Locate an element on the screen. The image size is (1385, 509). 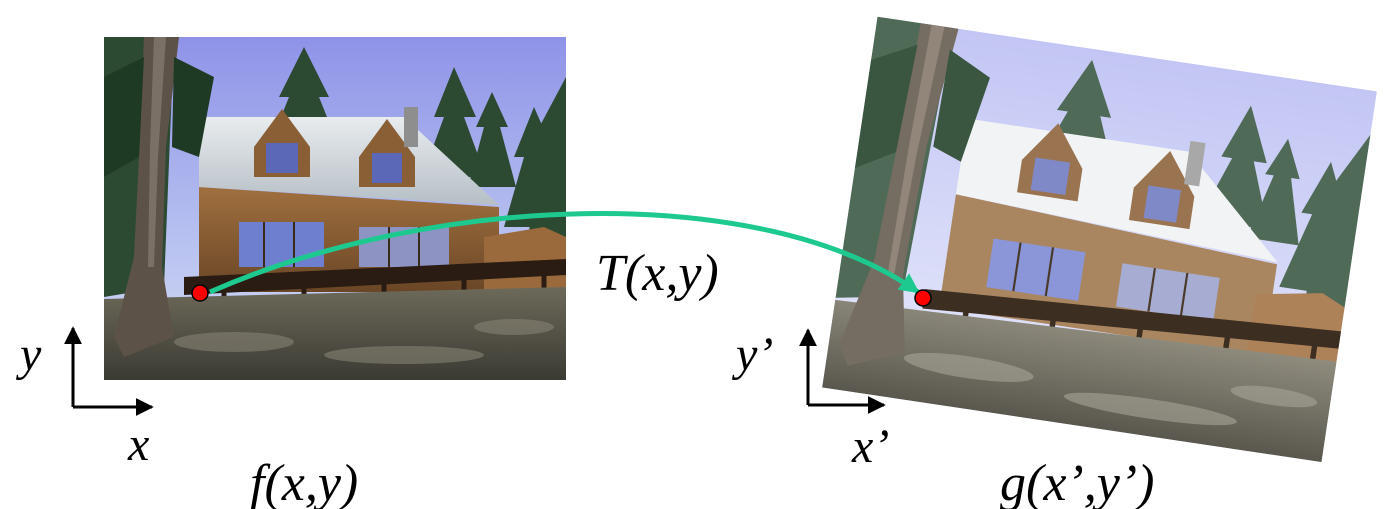
source-axes: y x is located at coordinates (84, 398).